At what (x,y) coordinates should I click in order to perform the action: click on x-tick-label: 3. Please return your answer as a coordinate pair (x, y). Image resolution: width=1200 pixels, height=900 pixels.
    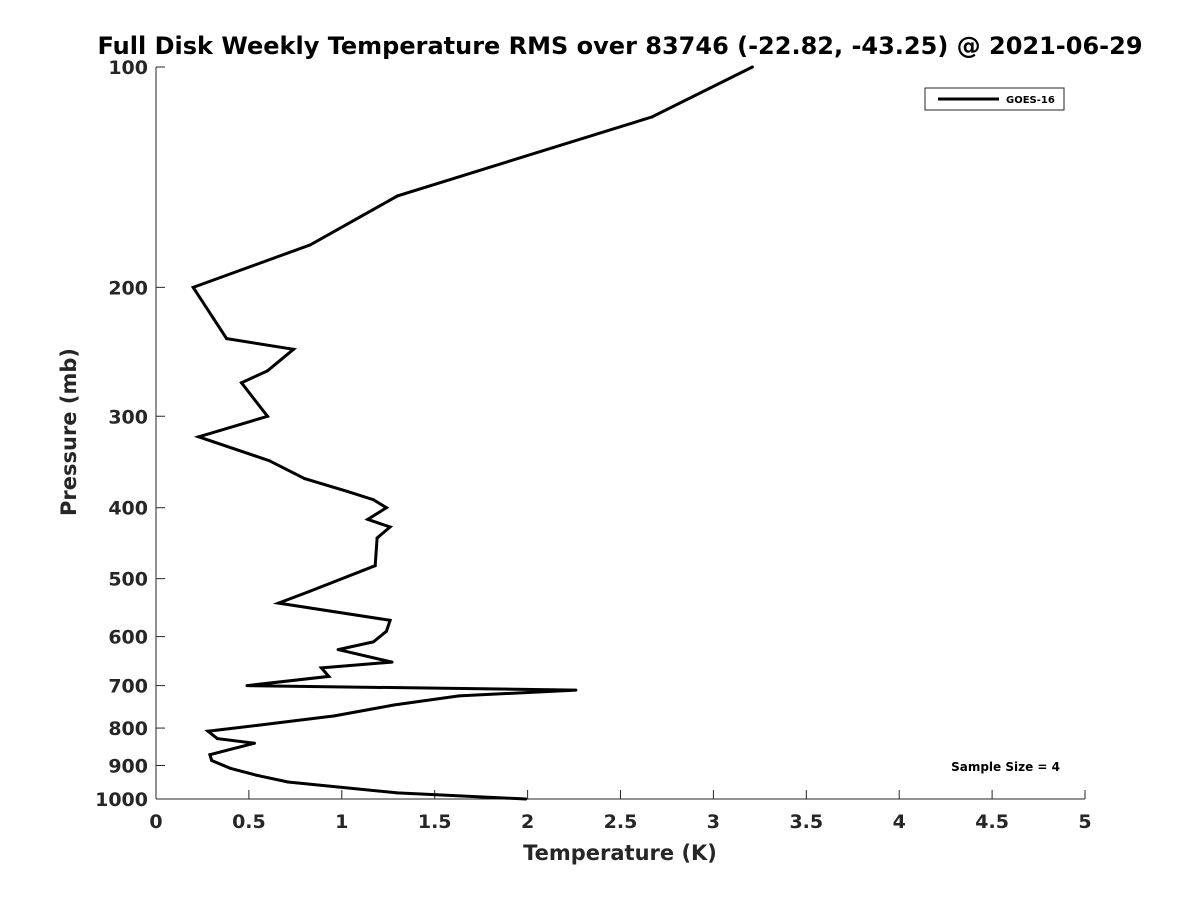
    Looking at the image, I should click on (713, 822).